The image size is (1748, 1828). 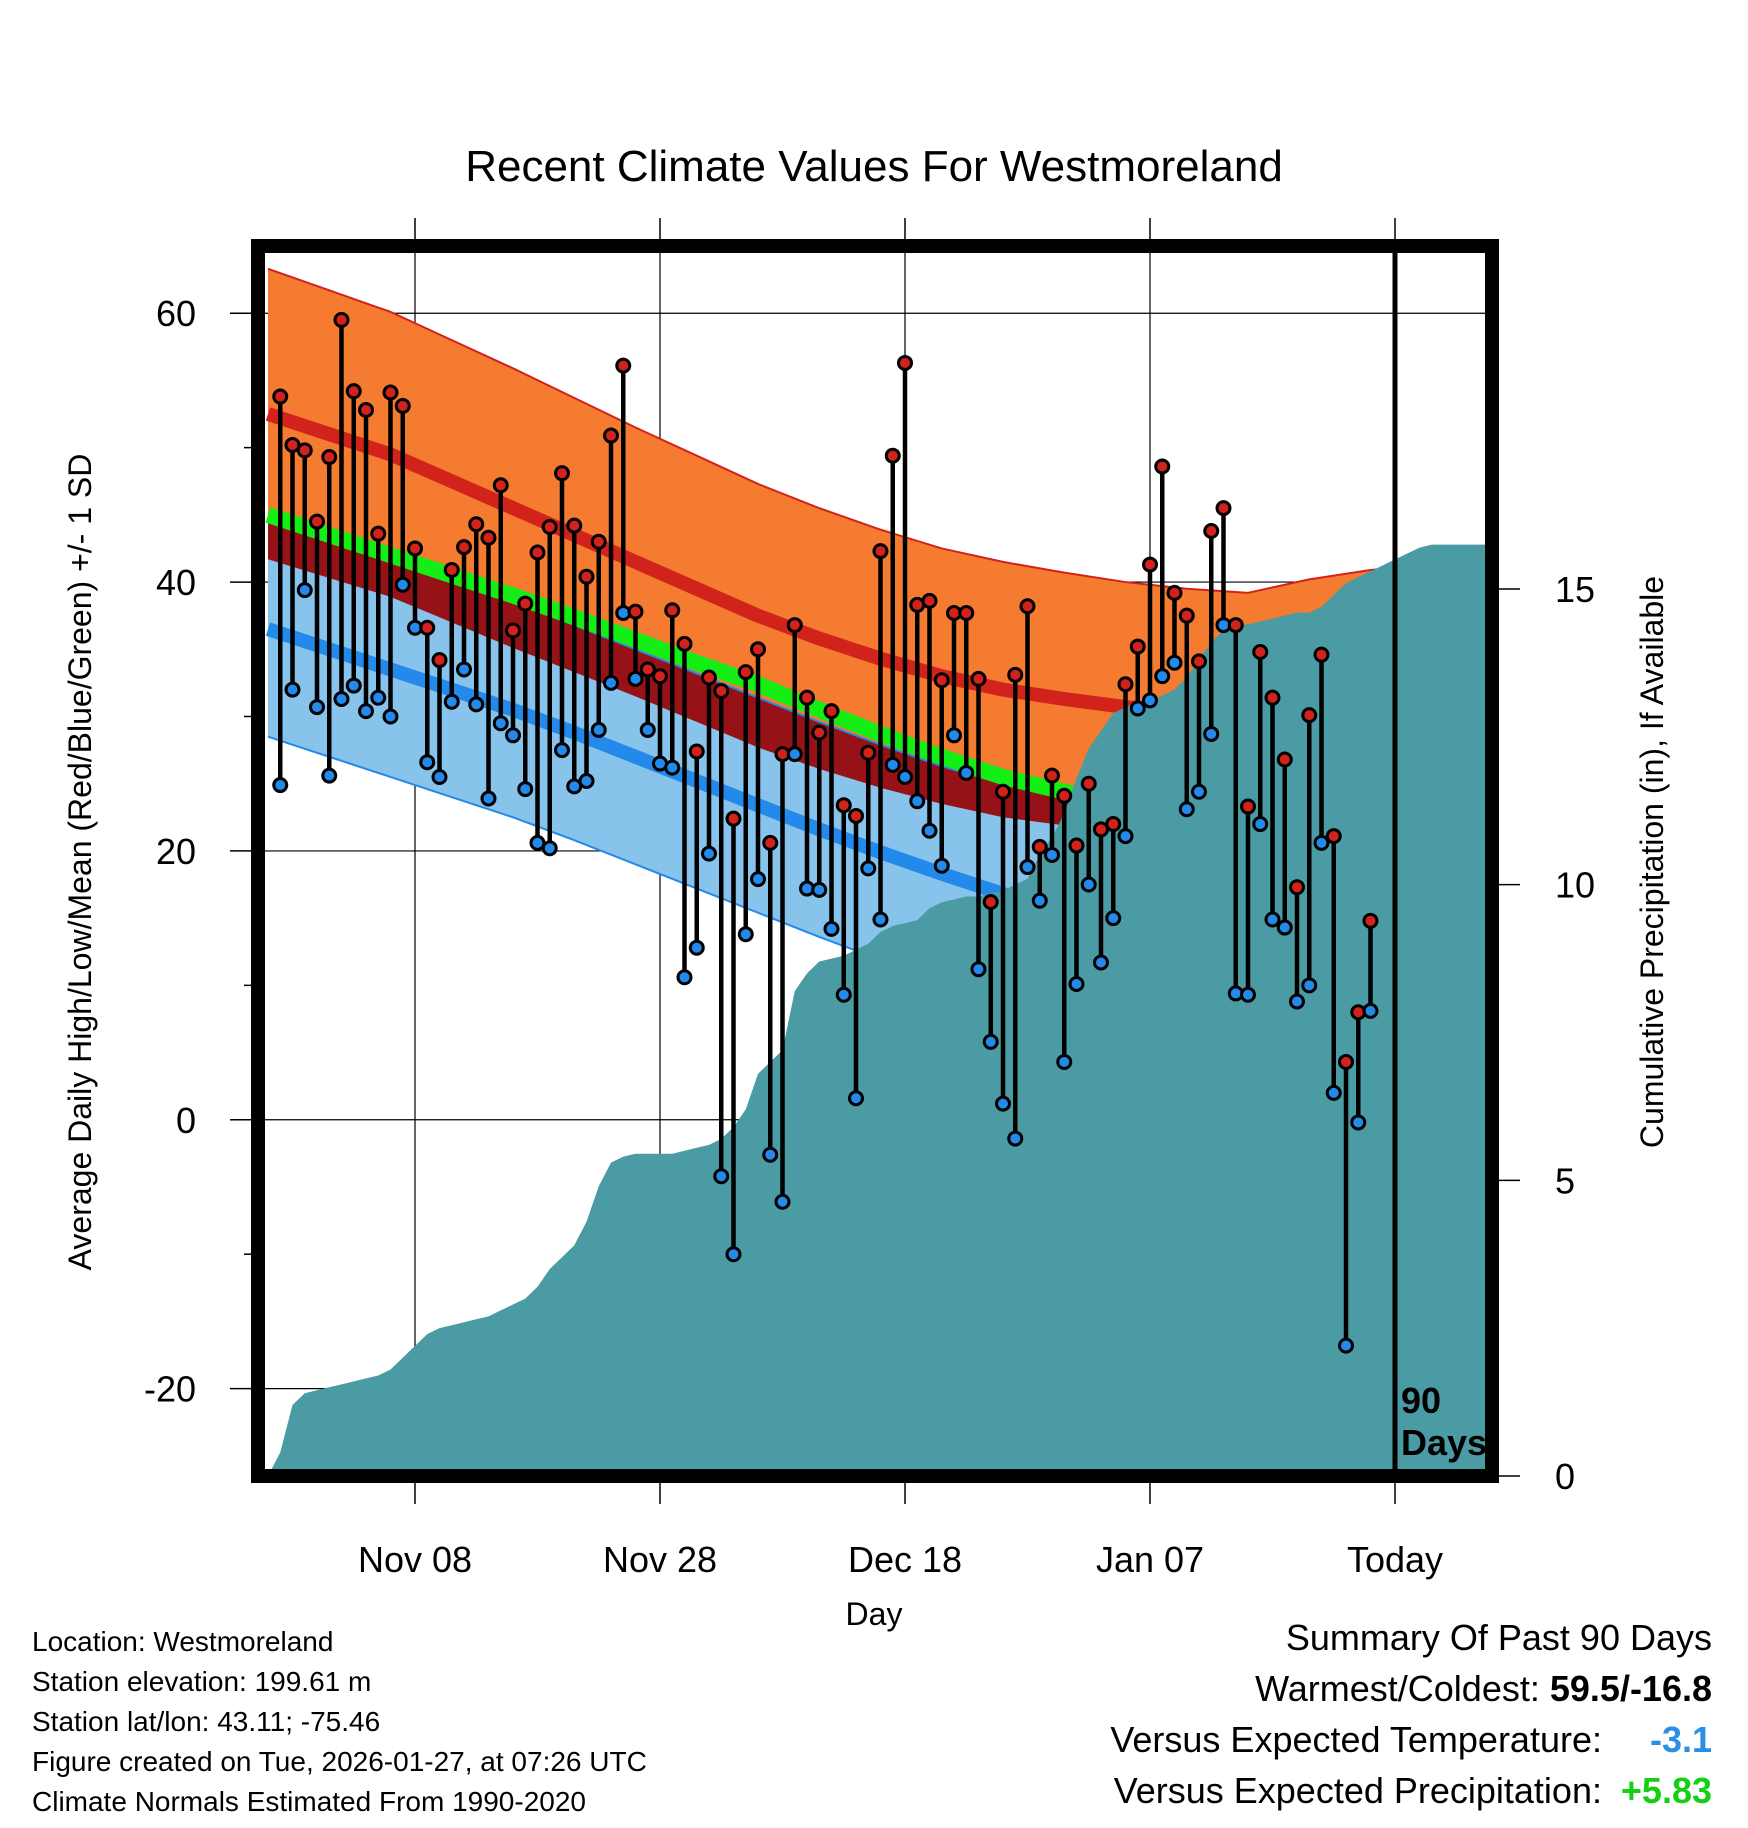 I want to click on x-axis-label: Day, so click(x=874, y=1614).